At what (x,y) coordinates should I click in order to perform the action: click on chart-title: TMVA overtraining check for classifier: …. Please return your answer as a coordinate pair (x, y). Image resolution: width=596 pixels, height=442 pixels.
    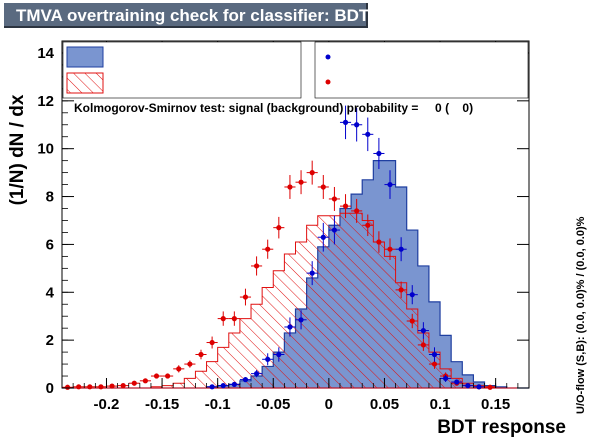
    Looking at the image, I should click on (186, 15).